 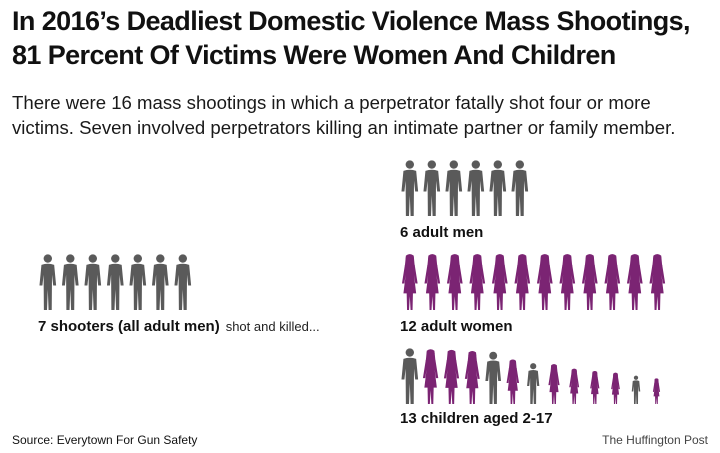 I want to click on adult-women-icons, so click(x=533, y=282).